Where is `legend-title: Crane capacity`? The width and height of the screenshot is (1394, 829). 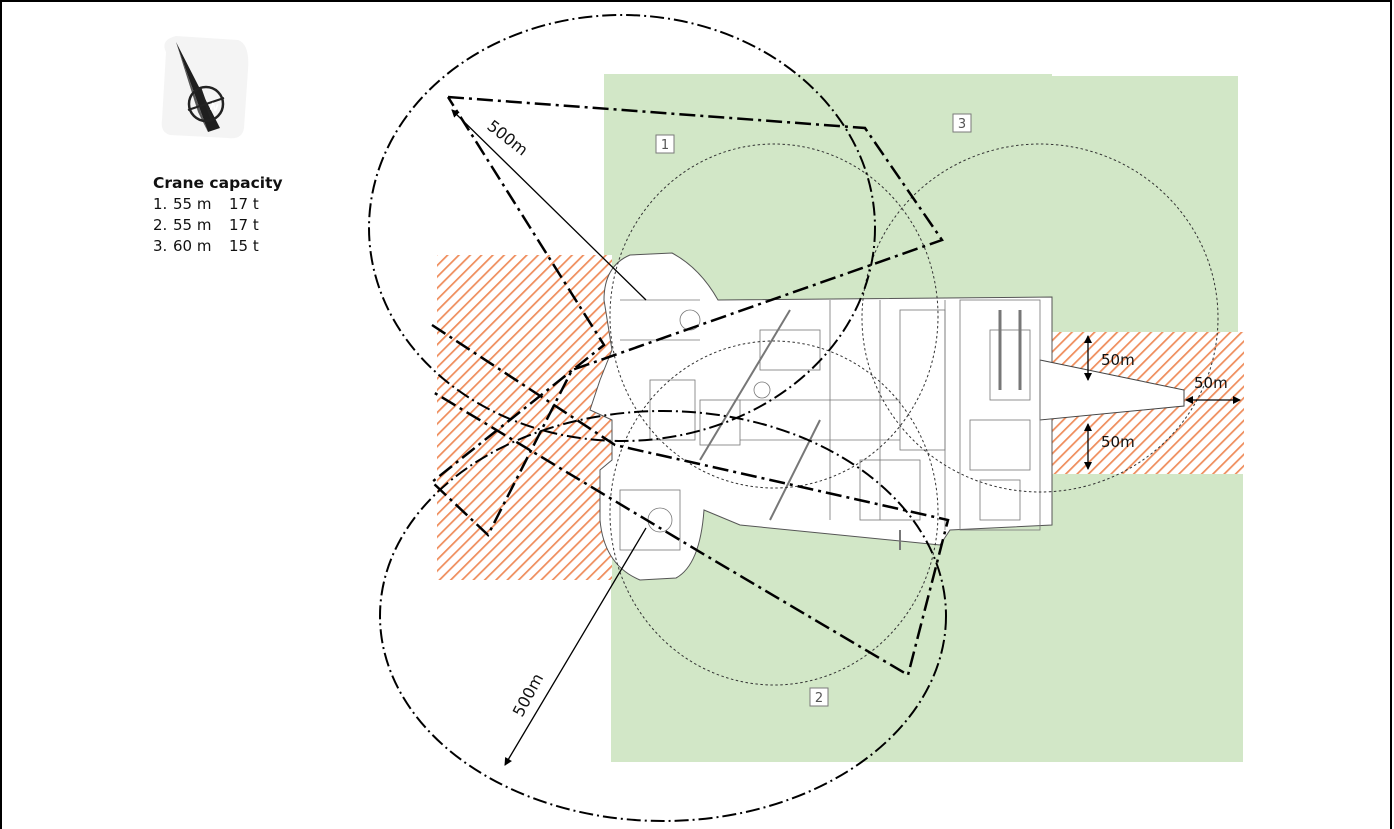 legend-title: Crane capacity is located at coordinates (218, 183).